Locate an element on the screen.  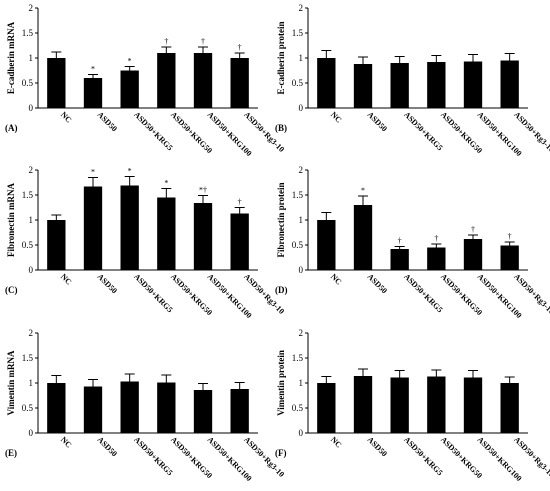
panel-b-category-label: ASD50 is located at coordinates (377, 121).